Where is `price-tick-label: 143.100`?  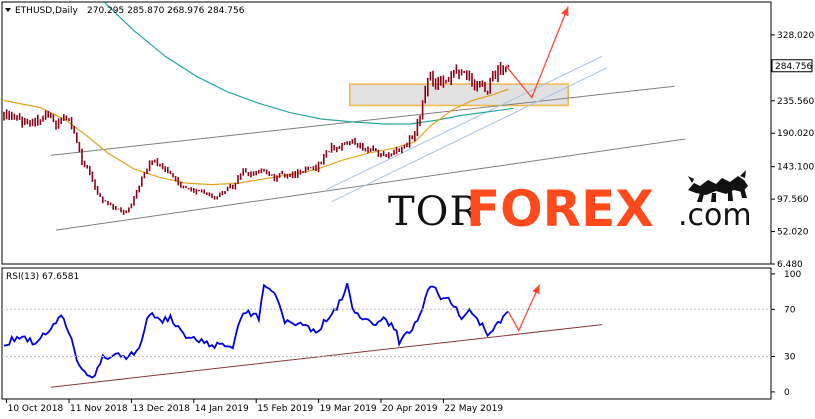
price-tick-label: 143.100 is located at coordinates (795, 168).